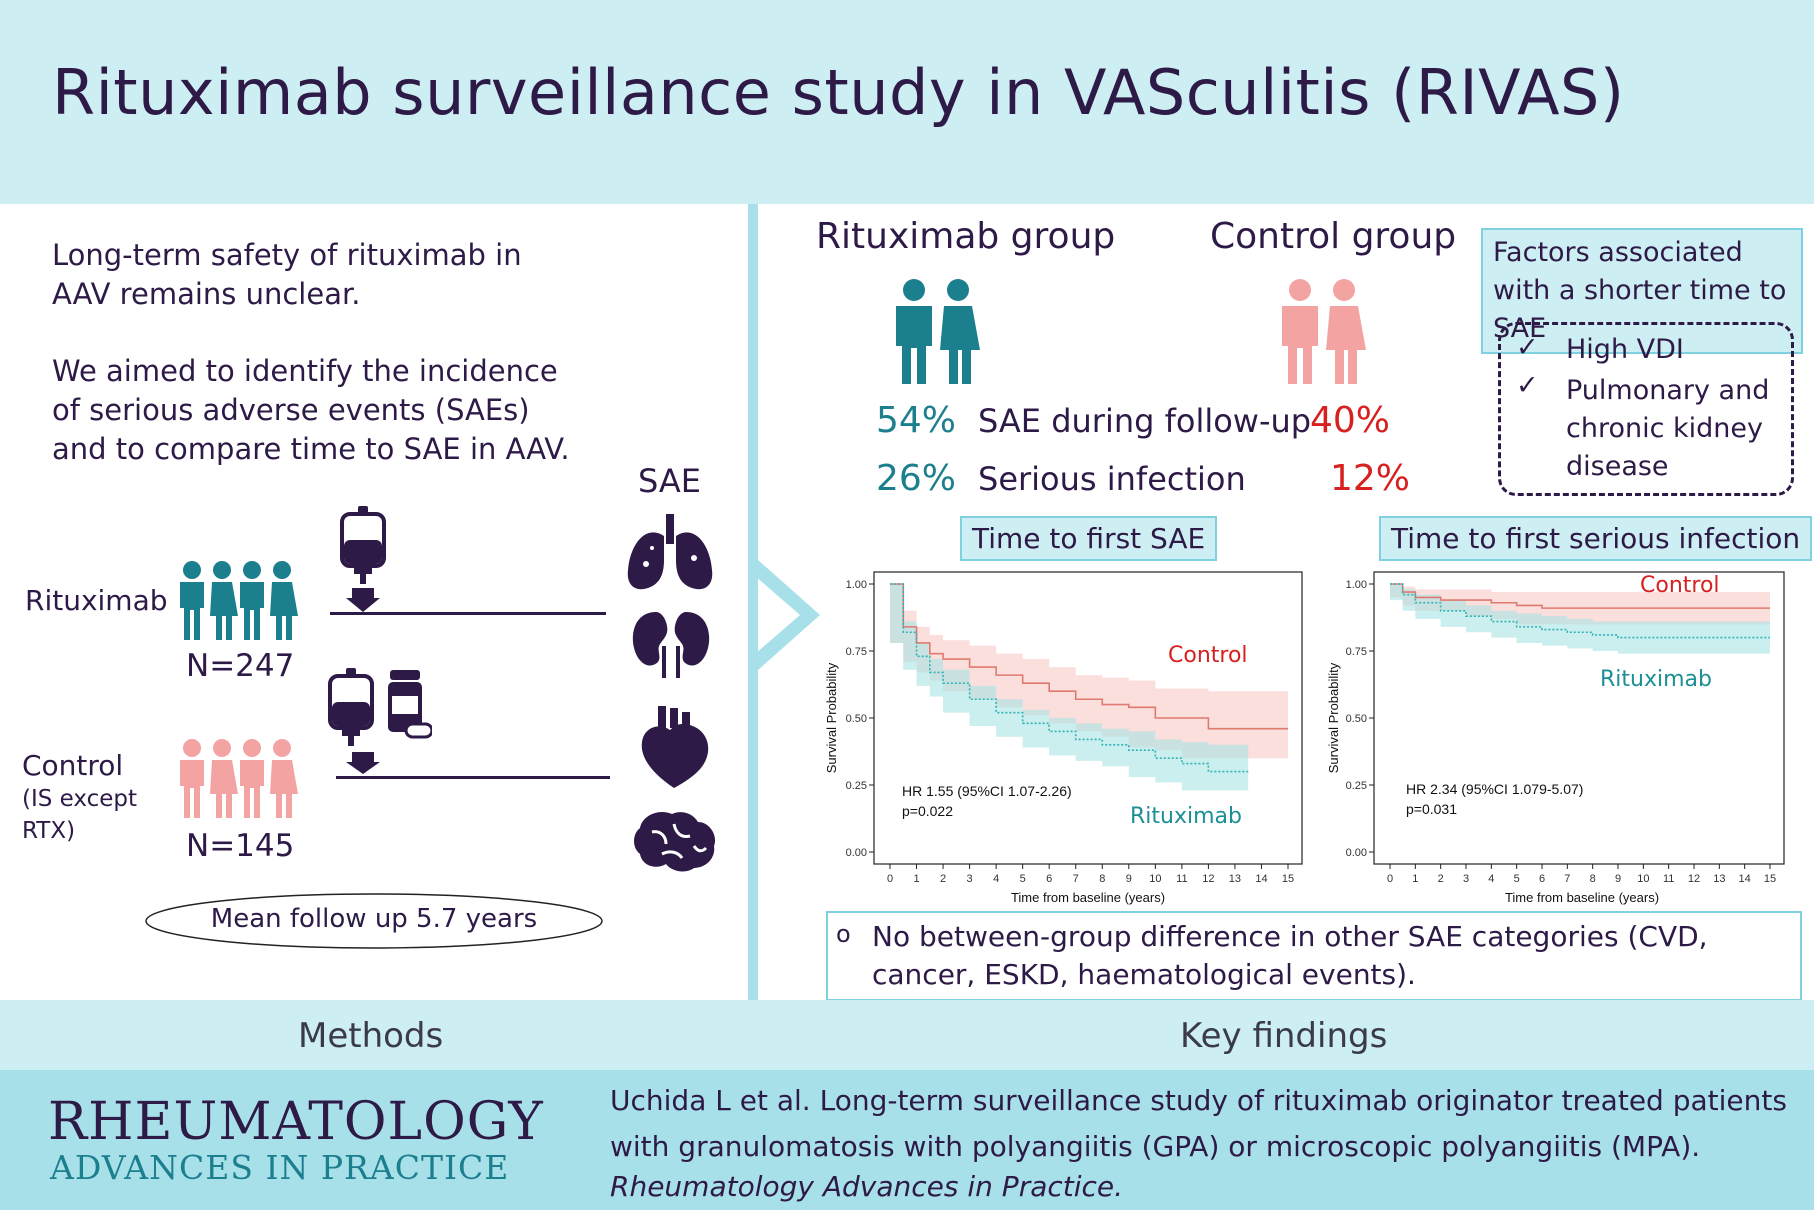  I want to click on hr-annotation: HR 2.34 (95%CI 1.079-5.07), so click(1494, 789).